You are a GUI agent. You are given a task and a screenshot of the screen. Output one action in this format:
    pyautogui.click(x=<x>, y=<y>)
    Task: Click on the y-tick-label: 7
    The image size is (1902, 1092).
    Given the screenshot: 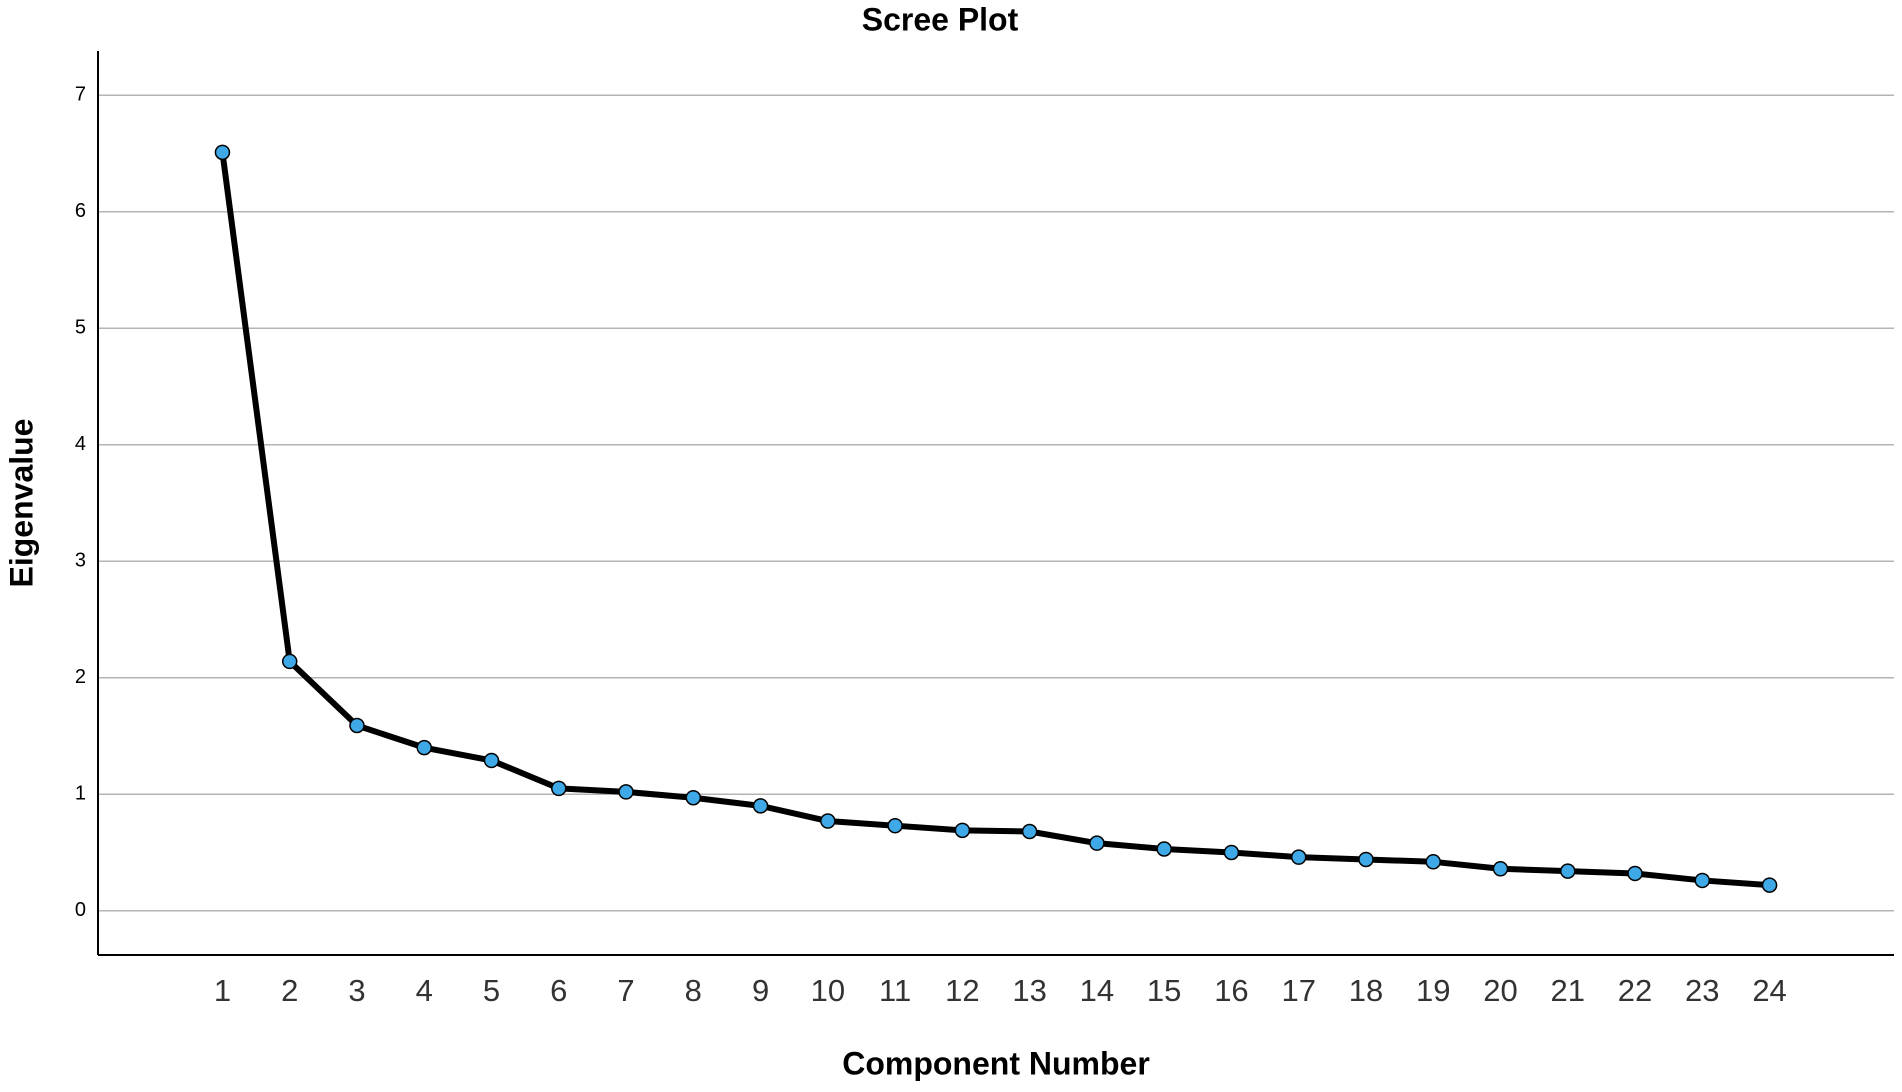 What is the action you would take?
    pyautogui.click(x=80, y=95)
    